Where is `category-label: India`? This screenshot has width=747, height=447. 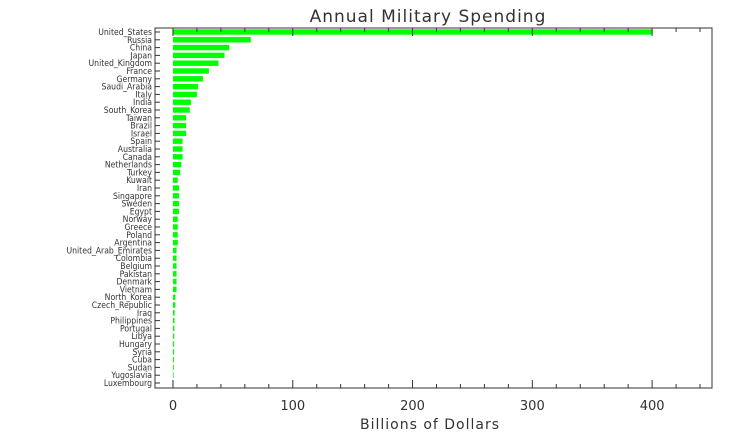
category-label: India is located at coordinates (142, 103).